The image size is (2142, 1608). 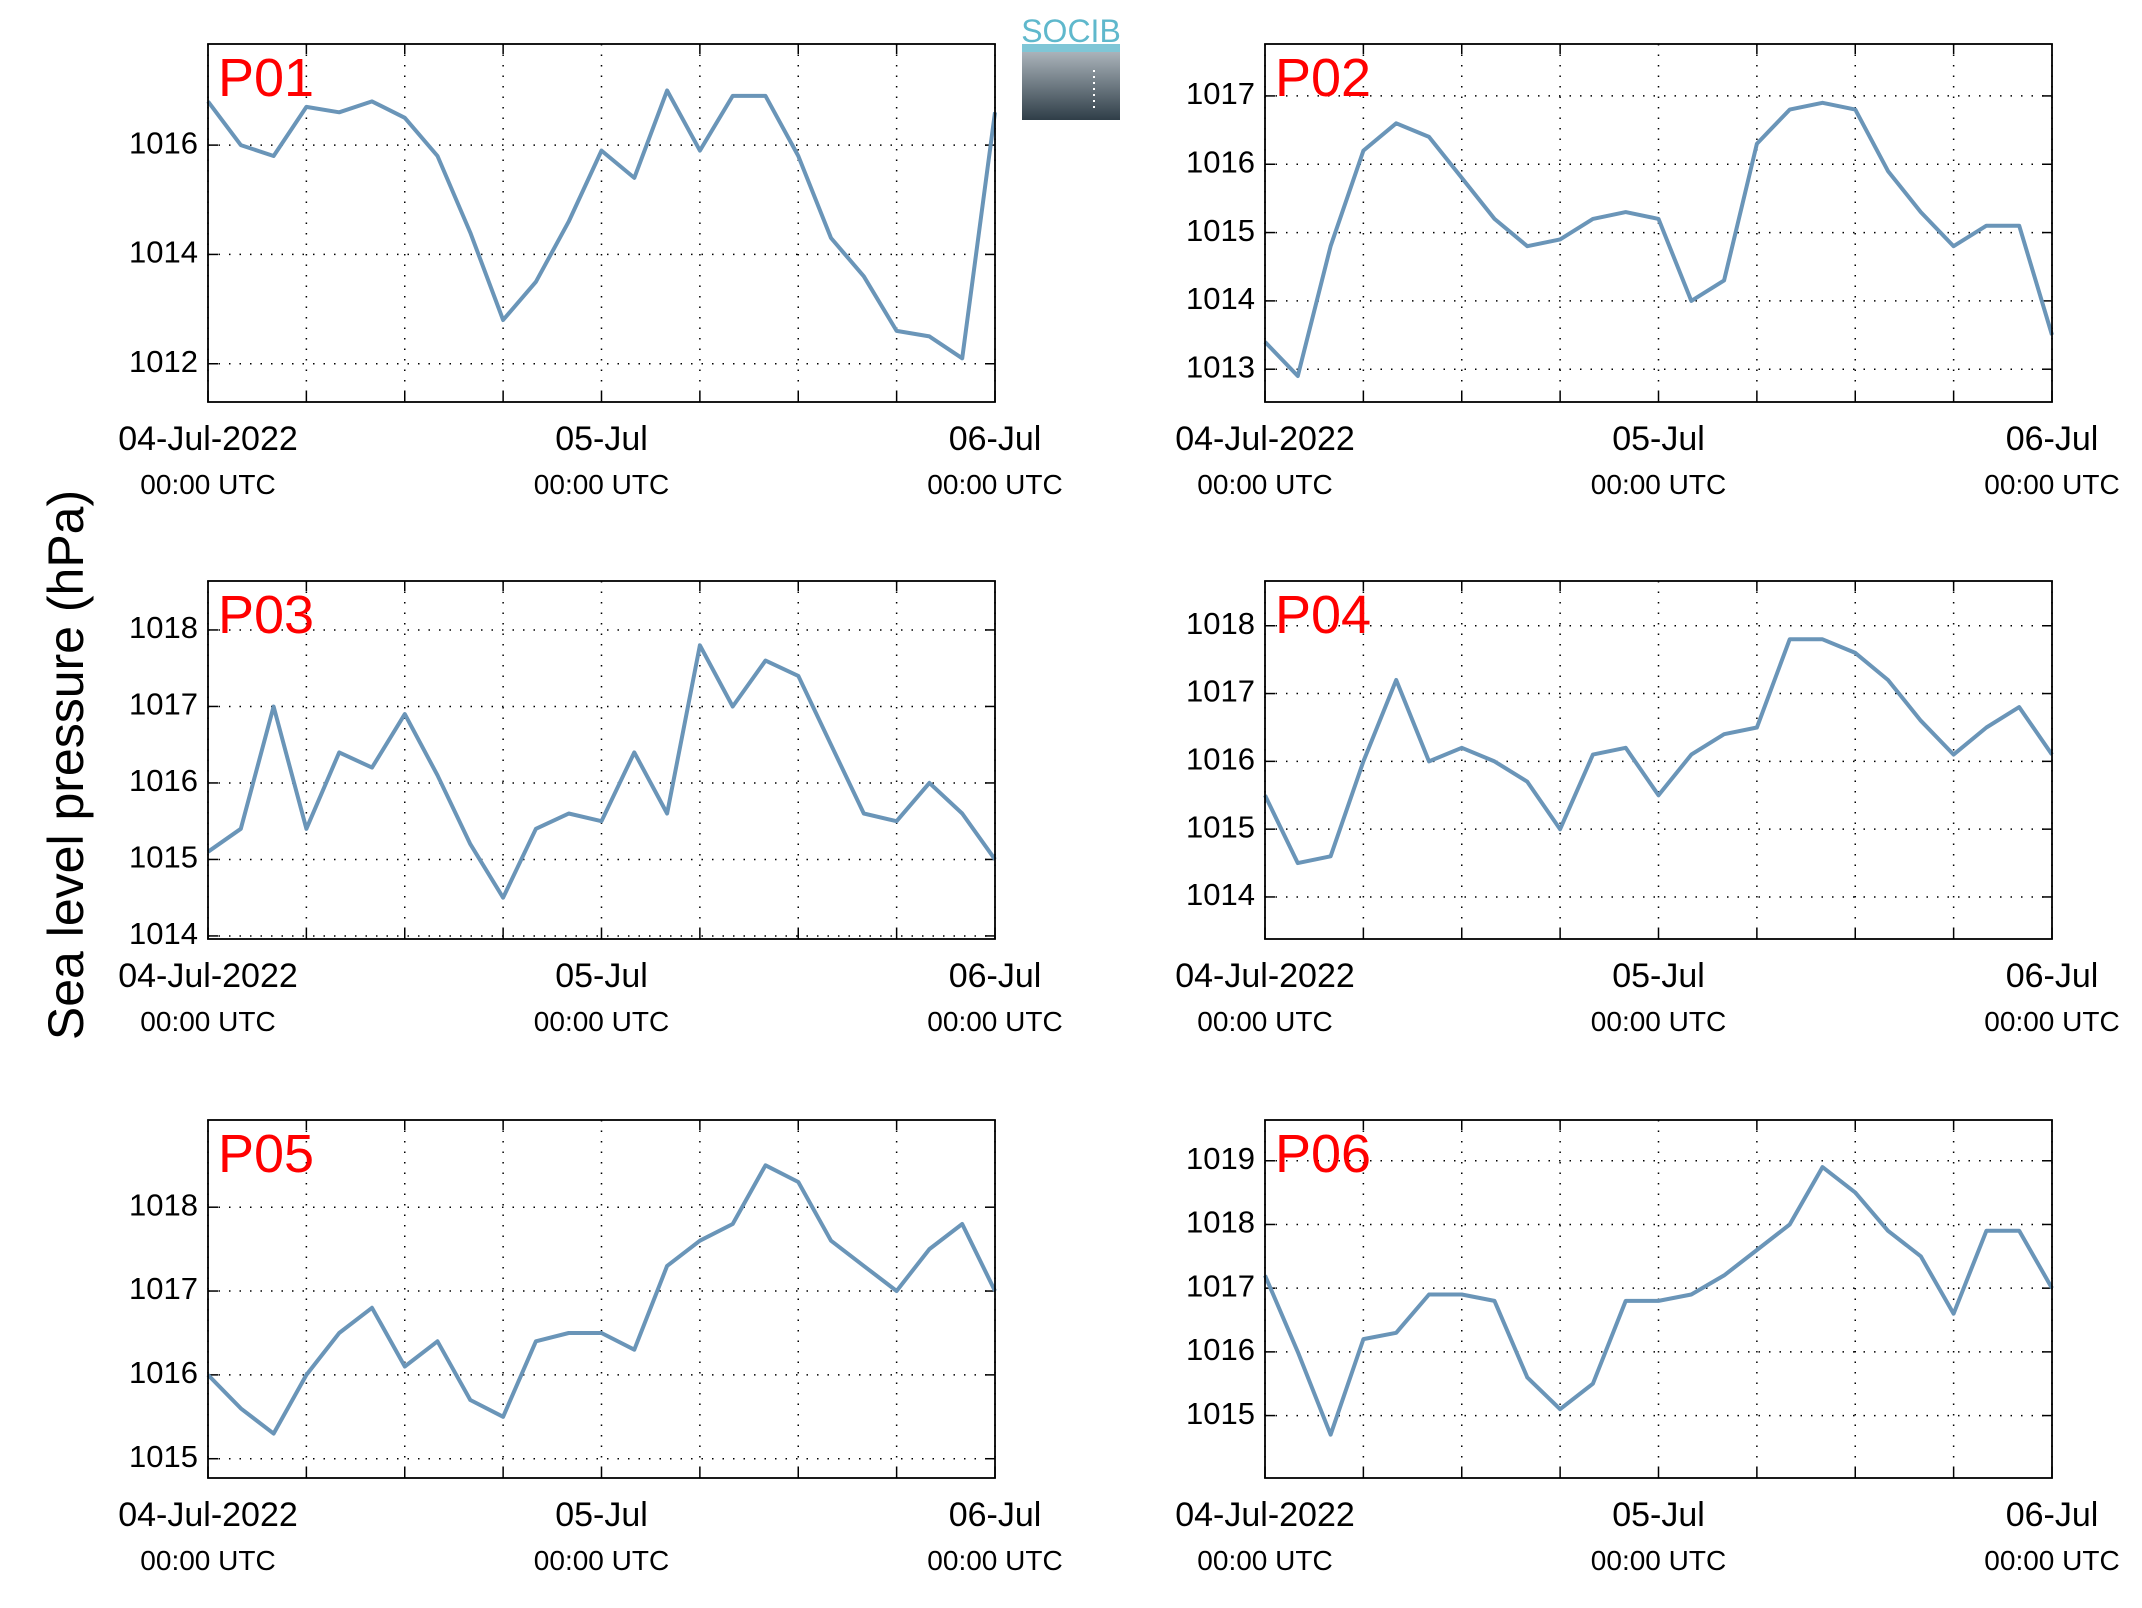 I want to click on logo-band, so click(x=1071, y=48).